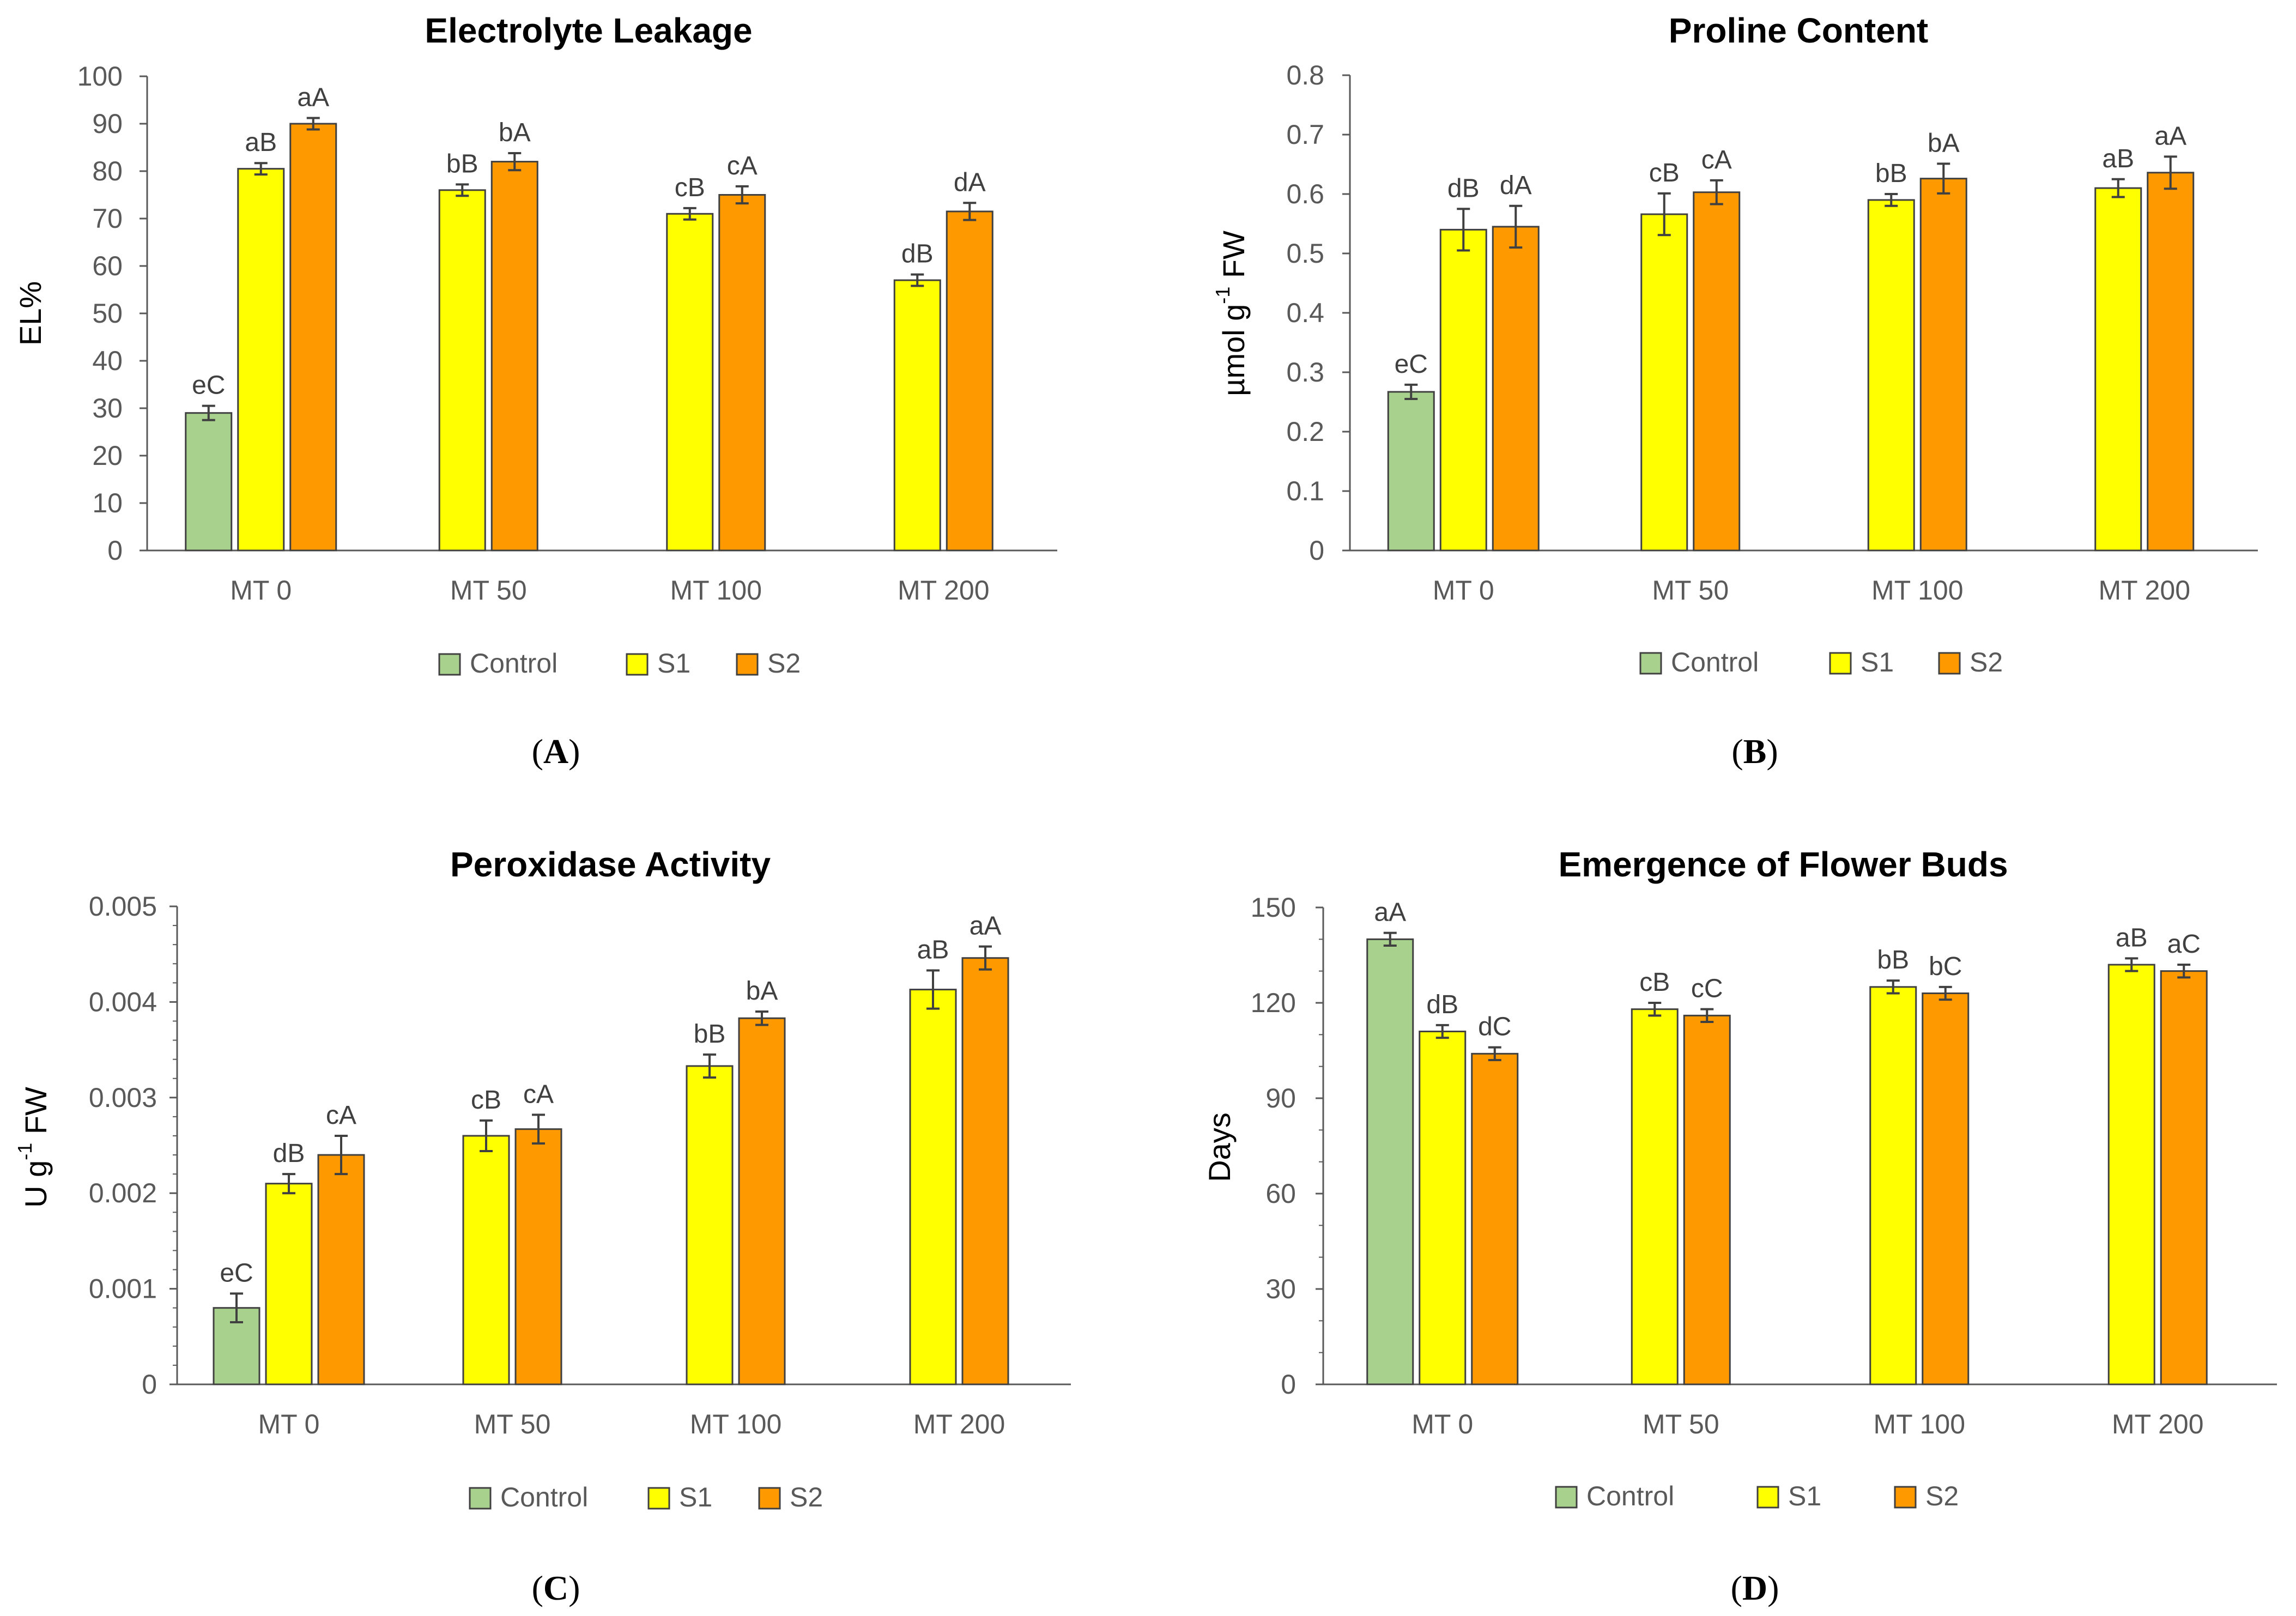  I want to click on panel-letter-bold: B, so click(1755, 752).